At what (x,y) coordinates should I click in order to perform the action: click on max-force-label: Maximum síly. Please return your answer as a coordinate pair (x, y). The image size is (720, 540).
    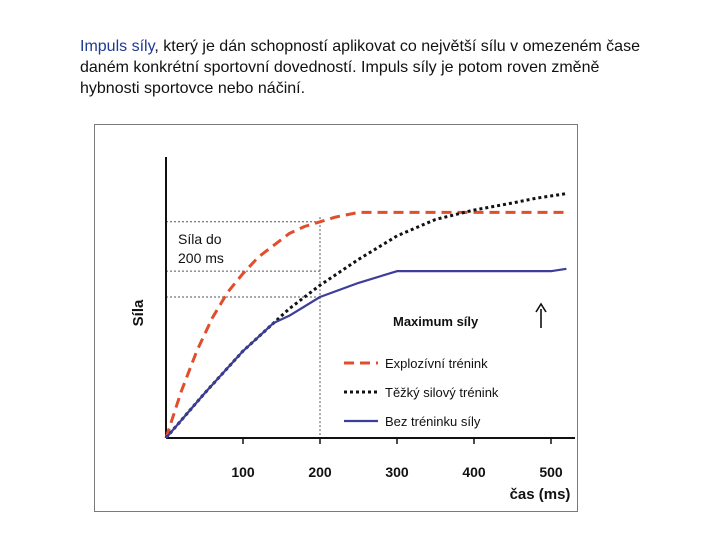
    Looking at the image, I should click on (436, 321).